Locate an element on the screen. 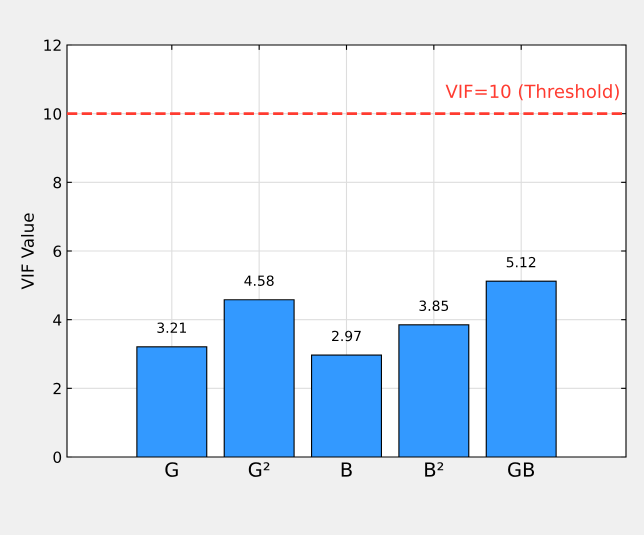 This screenshot has width=644, height=535. x-tick-label: G is located at coordinates (171, 469).